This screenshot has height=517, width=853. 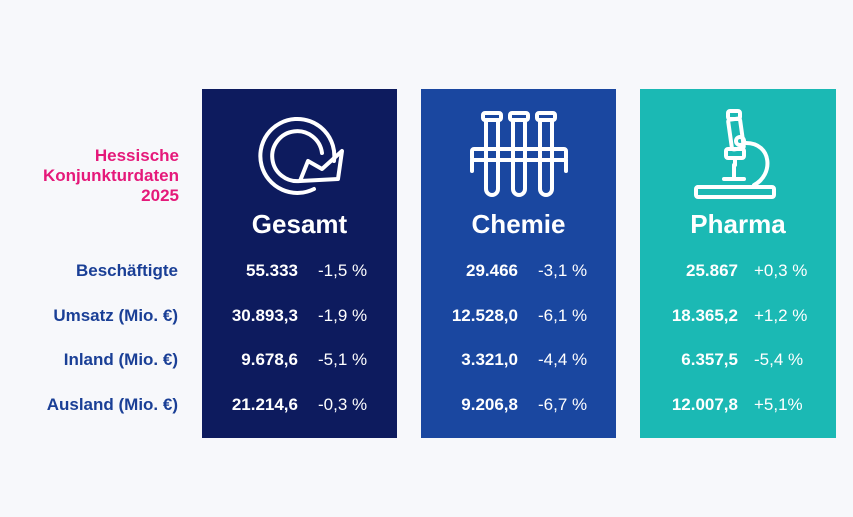 What do you see at coordinates (112, 404) in the screenshot?
I see `row-label-foreign: Ausland (Mio. €)` at bounding box center [112, 404].